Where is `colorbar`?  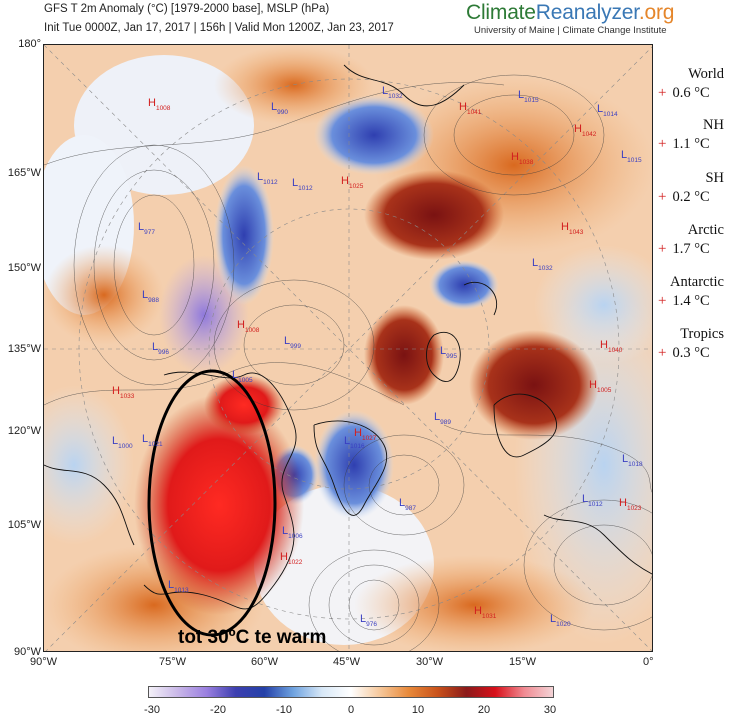
colorbar is located at coordinates (351, 692).